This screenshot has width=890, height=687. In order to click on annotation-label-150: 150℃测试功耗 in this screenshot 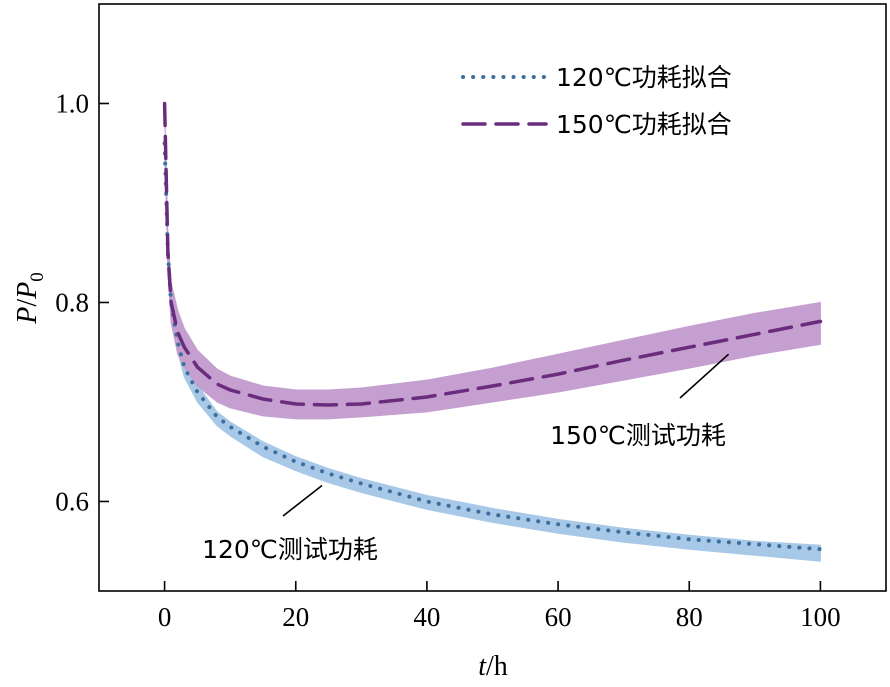, I will do `click(638, 435)`.